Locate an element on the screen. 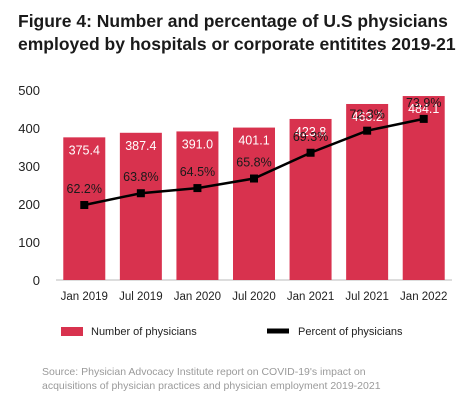 The width and height of the screenshot is (474, 418). y-tick-label: 400 is located at coordinates (29, 128).